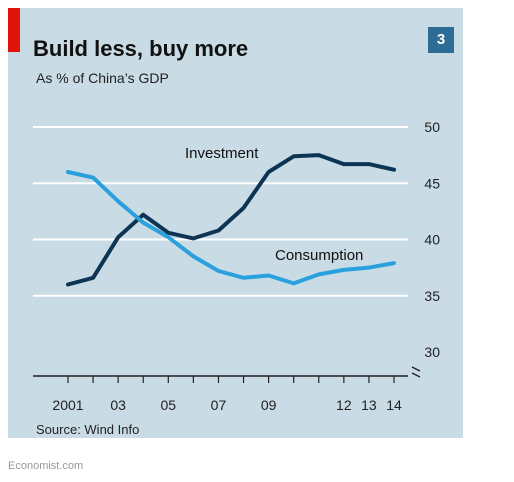  What do you see at coordinates (46, 466) in the screenshot?
I see `publisher-credit: Economist.com` at bounding box center [46, 466].